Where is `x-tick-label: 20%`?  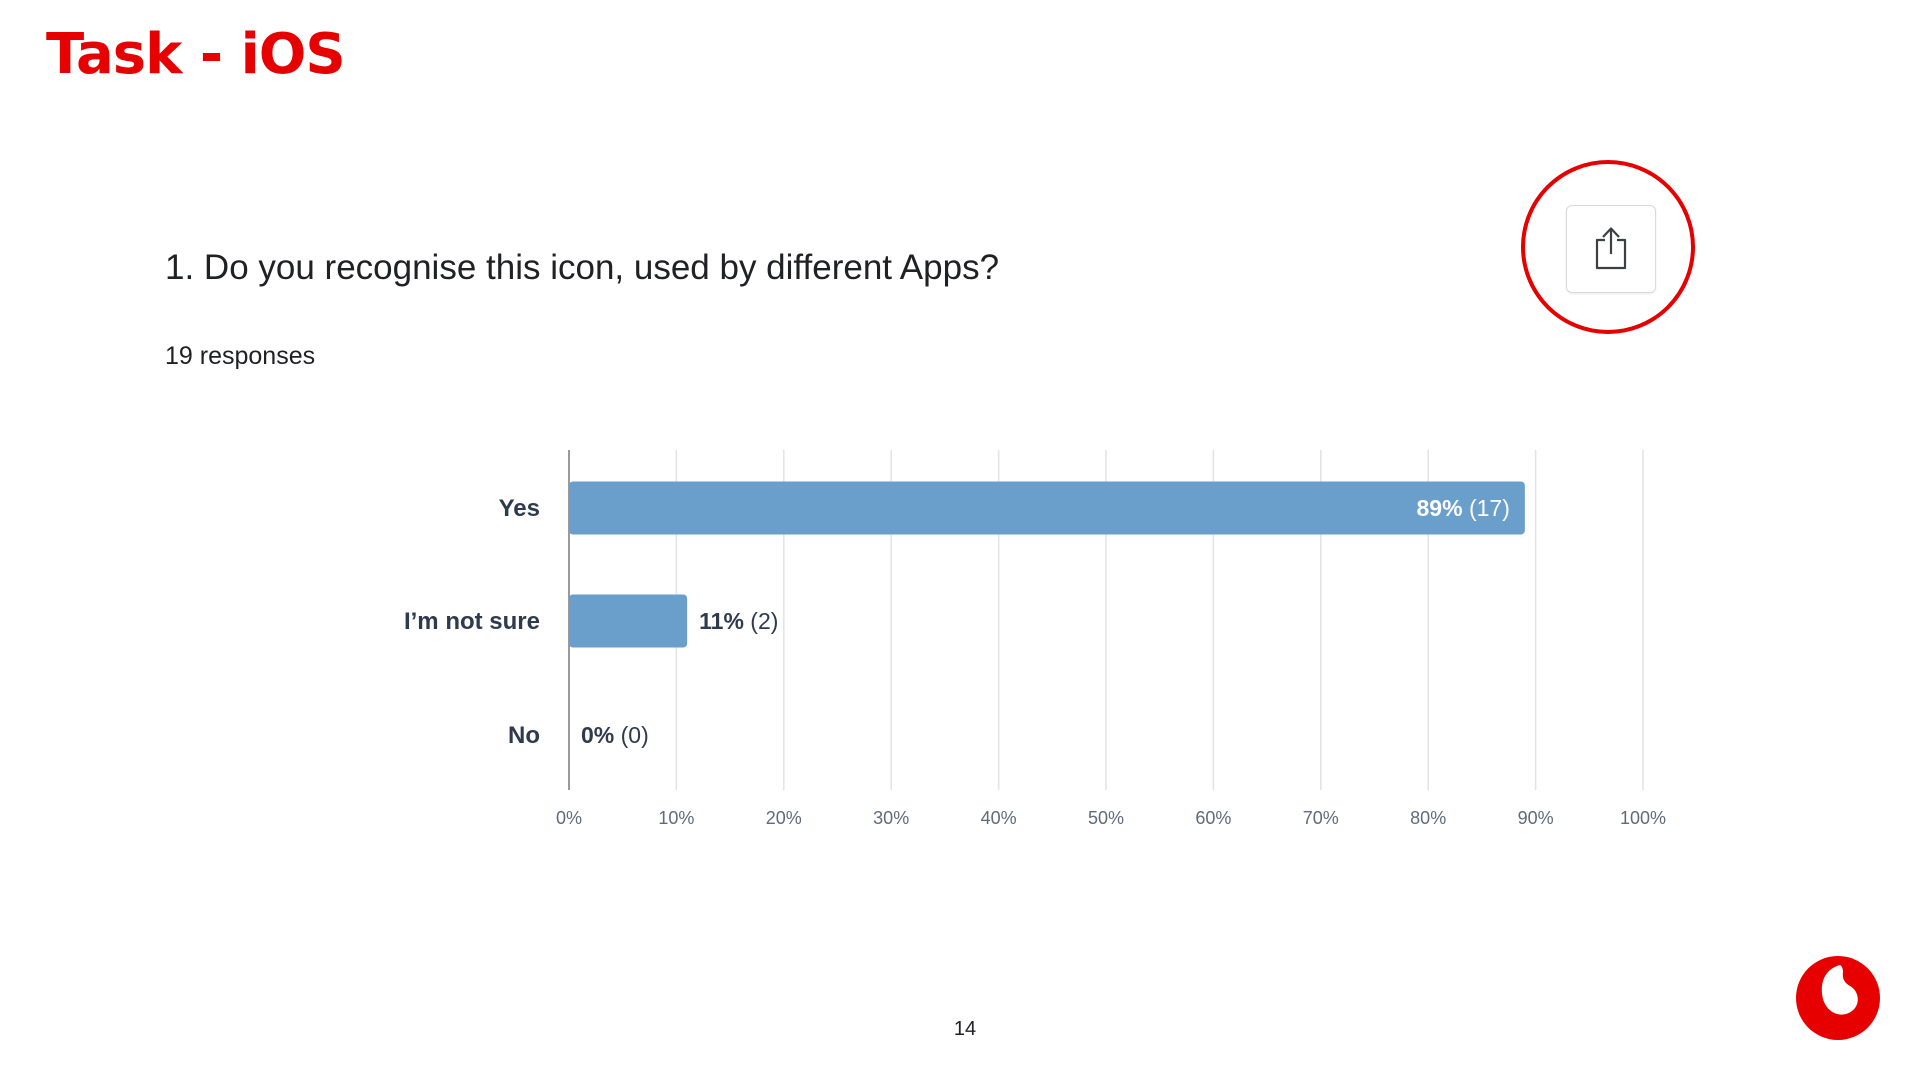 x-tick-label: 20% is located at coordinates (784, 818).